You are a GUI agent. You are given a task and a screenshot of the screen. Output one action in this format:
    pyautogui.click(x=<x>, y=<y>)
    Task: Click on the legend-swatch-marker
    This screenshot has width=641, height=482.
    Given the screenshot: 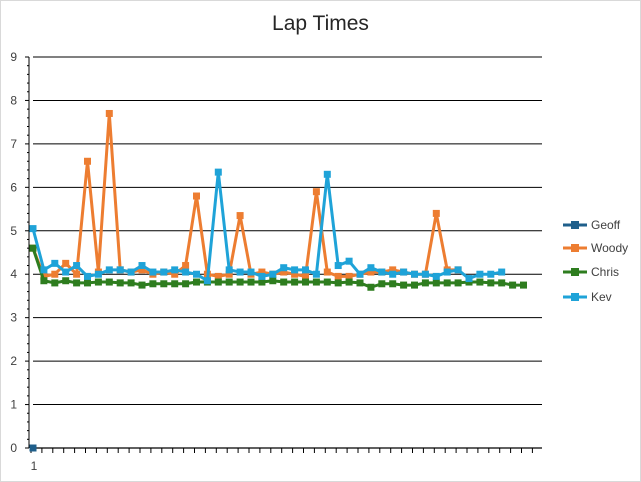 What is the action you would take?
    pyautogui.click(x=575, y=297)
    